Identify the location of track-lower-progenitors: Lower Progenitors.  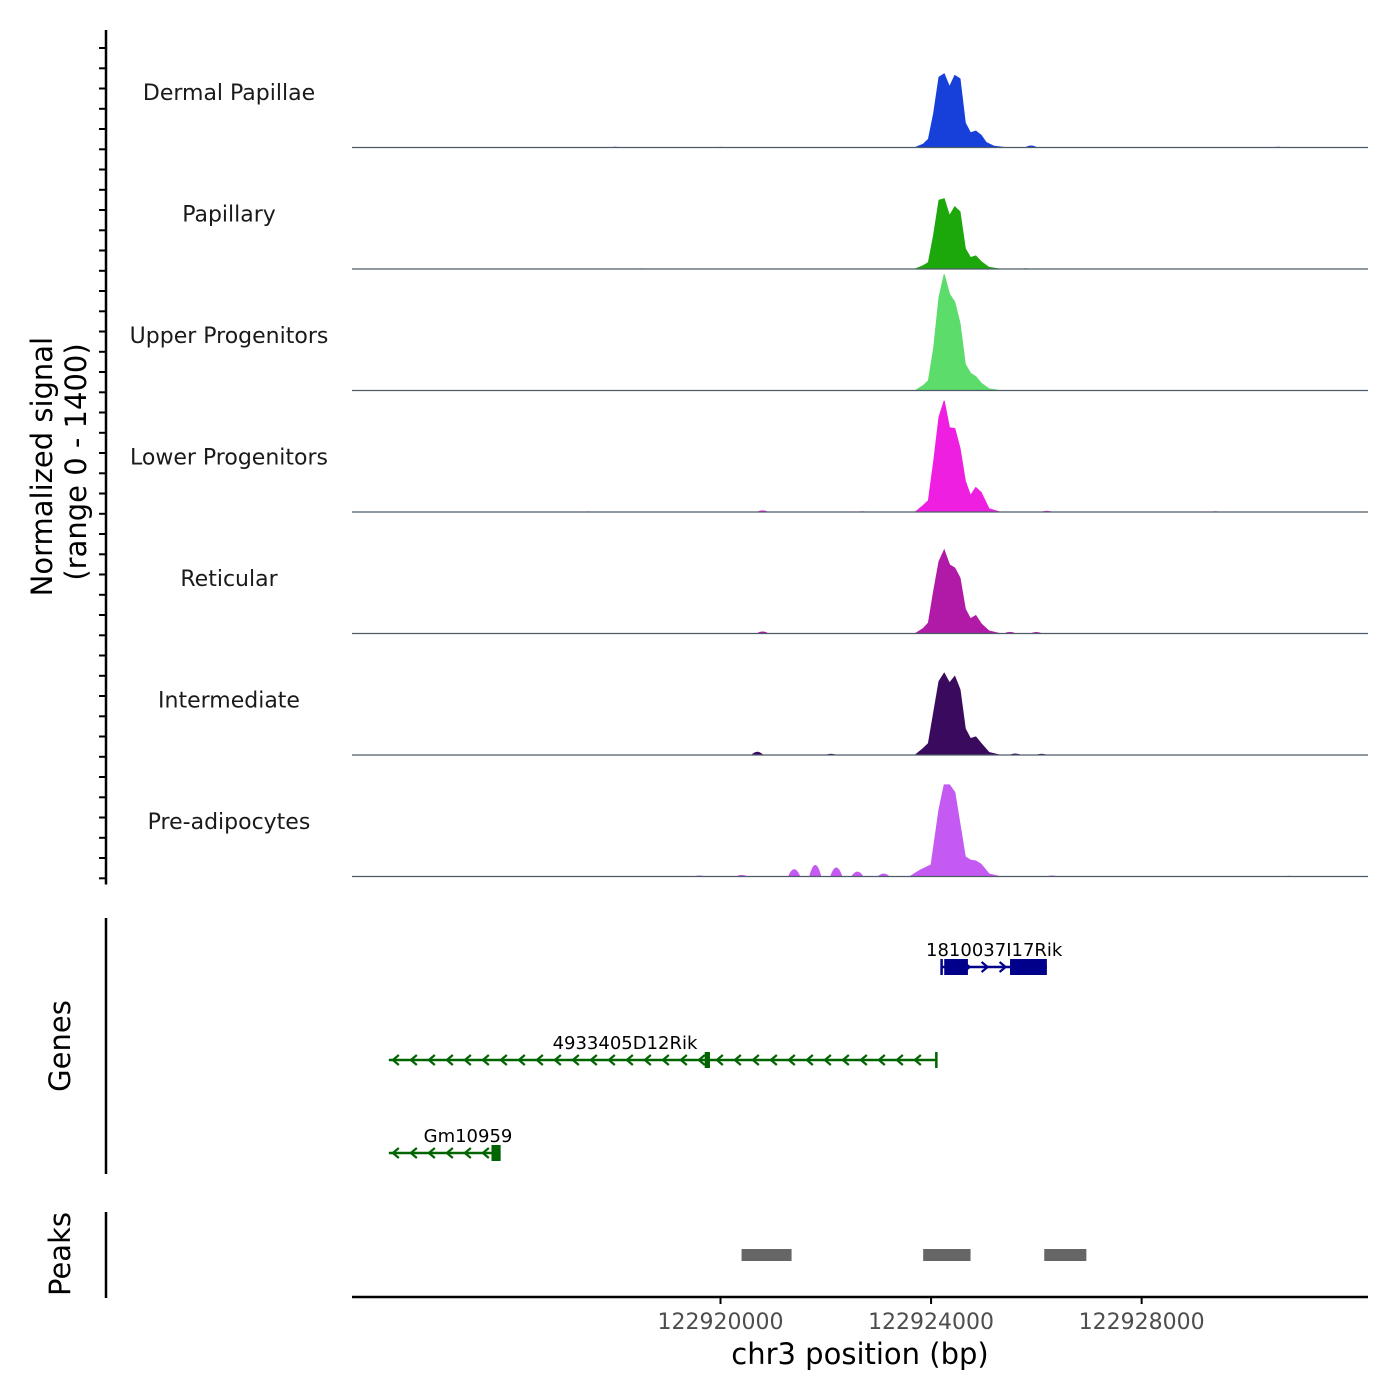
(749, 456).